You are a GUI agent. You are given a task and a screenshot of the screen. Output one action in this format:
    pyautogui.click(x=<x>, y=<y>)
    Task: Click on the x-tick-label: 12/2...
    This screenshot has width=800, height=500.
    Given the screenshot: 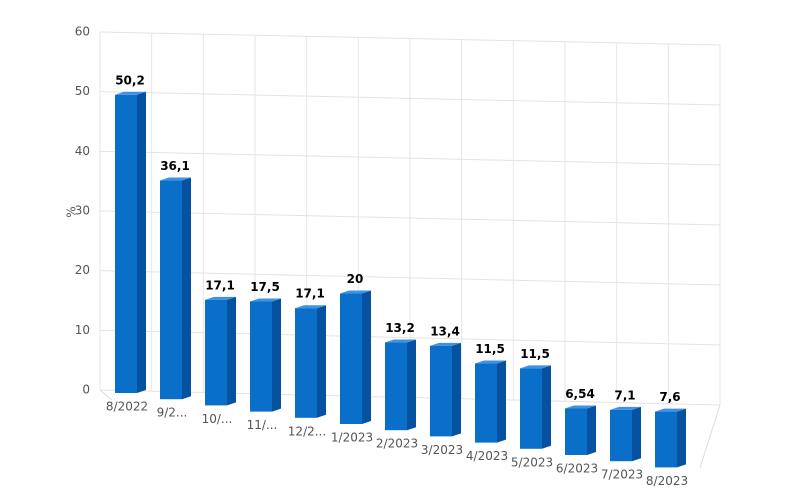 What is the action you would take?
    pyautogui.click(x=307, y=431)
    